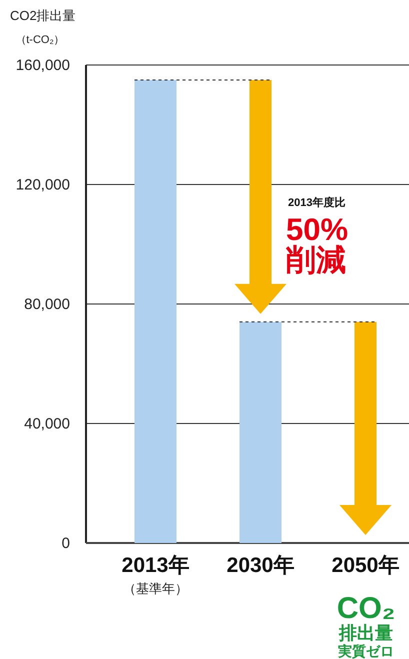 This screenshot has height=659, width=409. I want to click on text: 実質ゼロ, so click(366, 651).